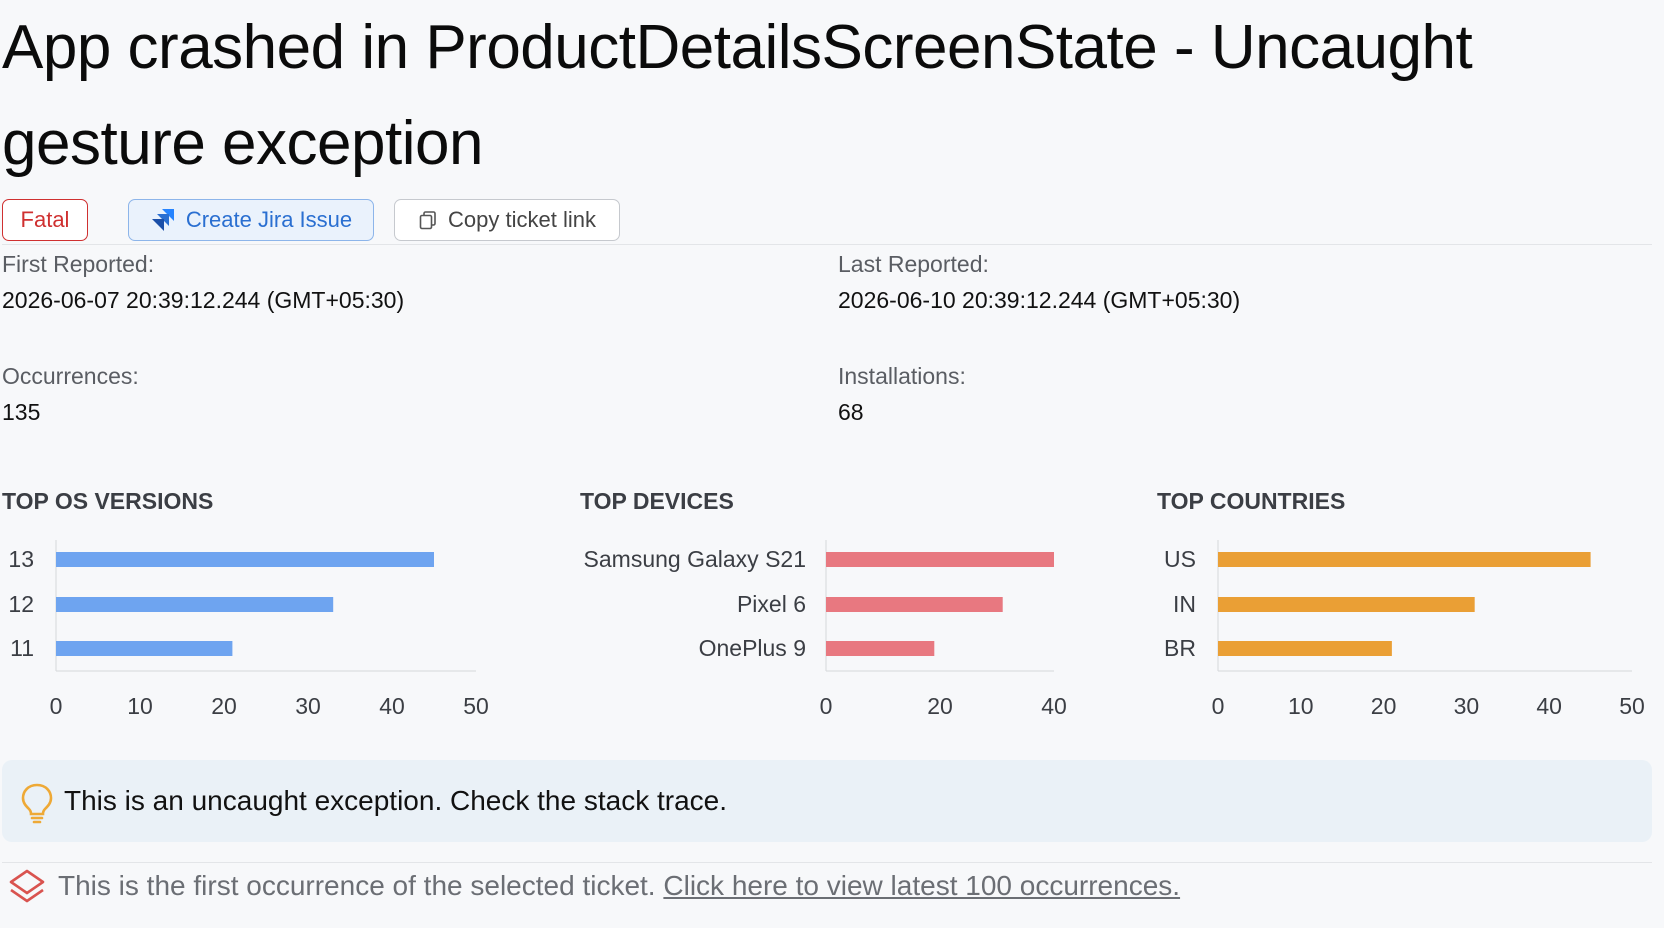 Image resolution: width=1664 pixels, height=928 pixels. I want to click on category-label: US, so click(1180, 559).